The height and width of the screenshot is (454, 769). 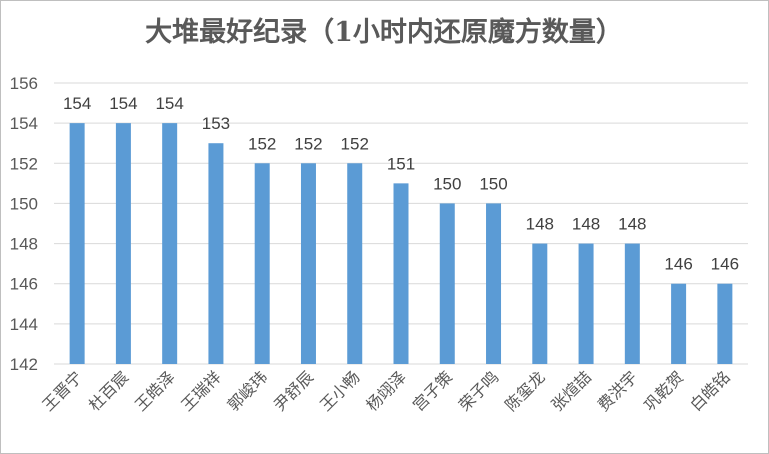 What do you see at coordinates (24, 123) in the screenshot?
I see `y-tick-label: 154` at bounding box center [24, 123].